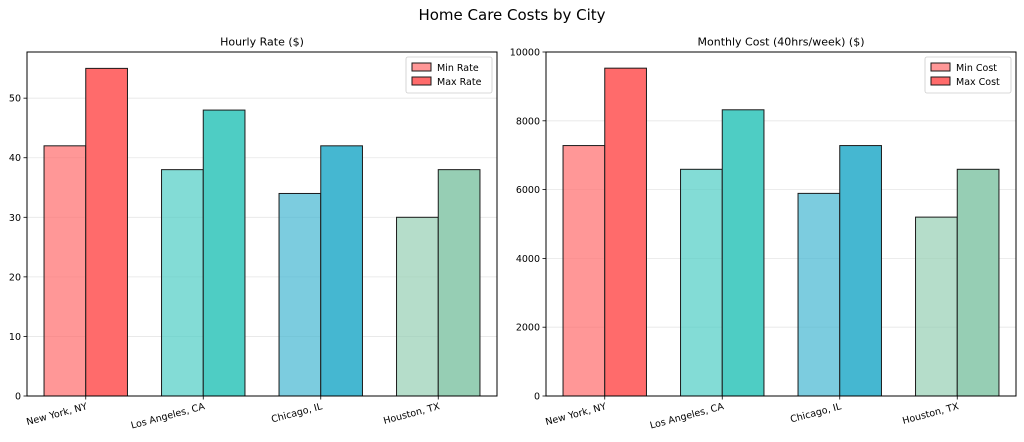 The height and width of the screenshot is (442, 1024). Describe the element at coordinates (584, 271) in the screenshot. I see `right-bar-min: Min Cost — New York, NY: 7280` at that location.